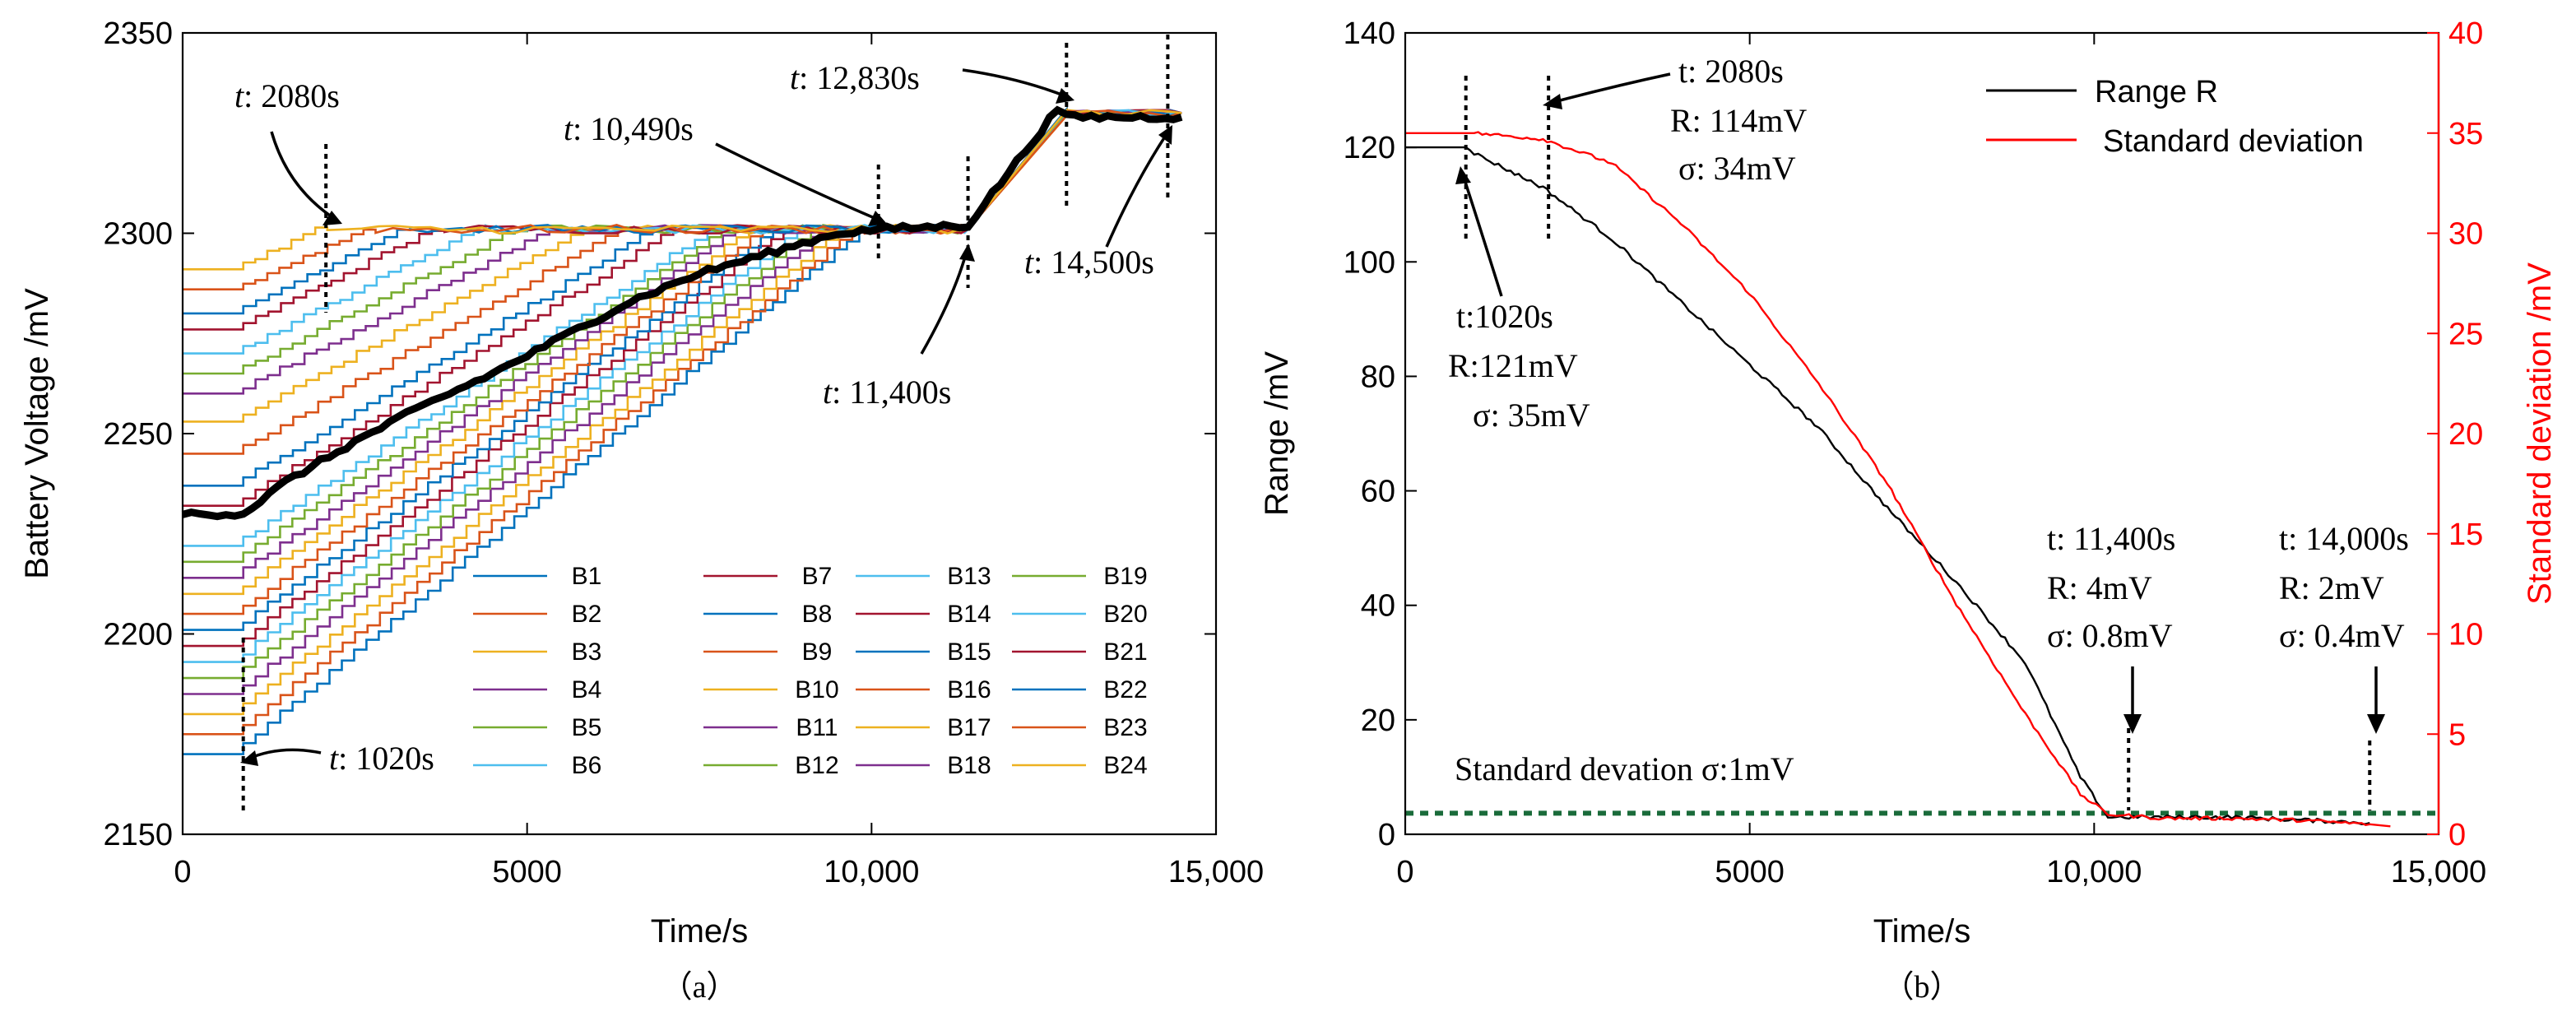  I want to click on chart-b-ytick-label: 80, so click(1378, 377).